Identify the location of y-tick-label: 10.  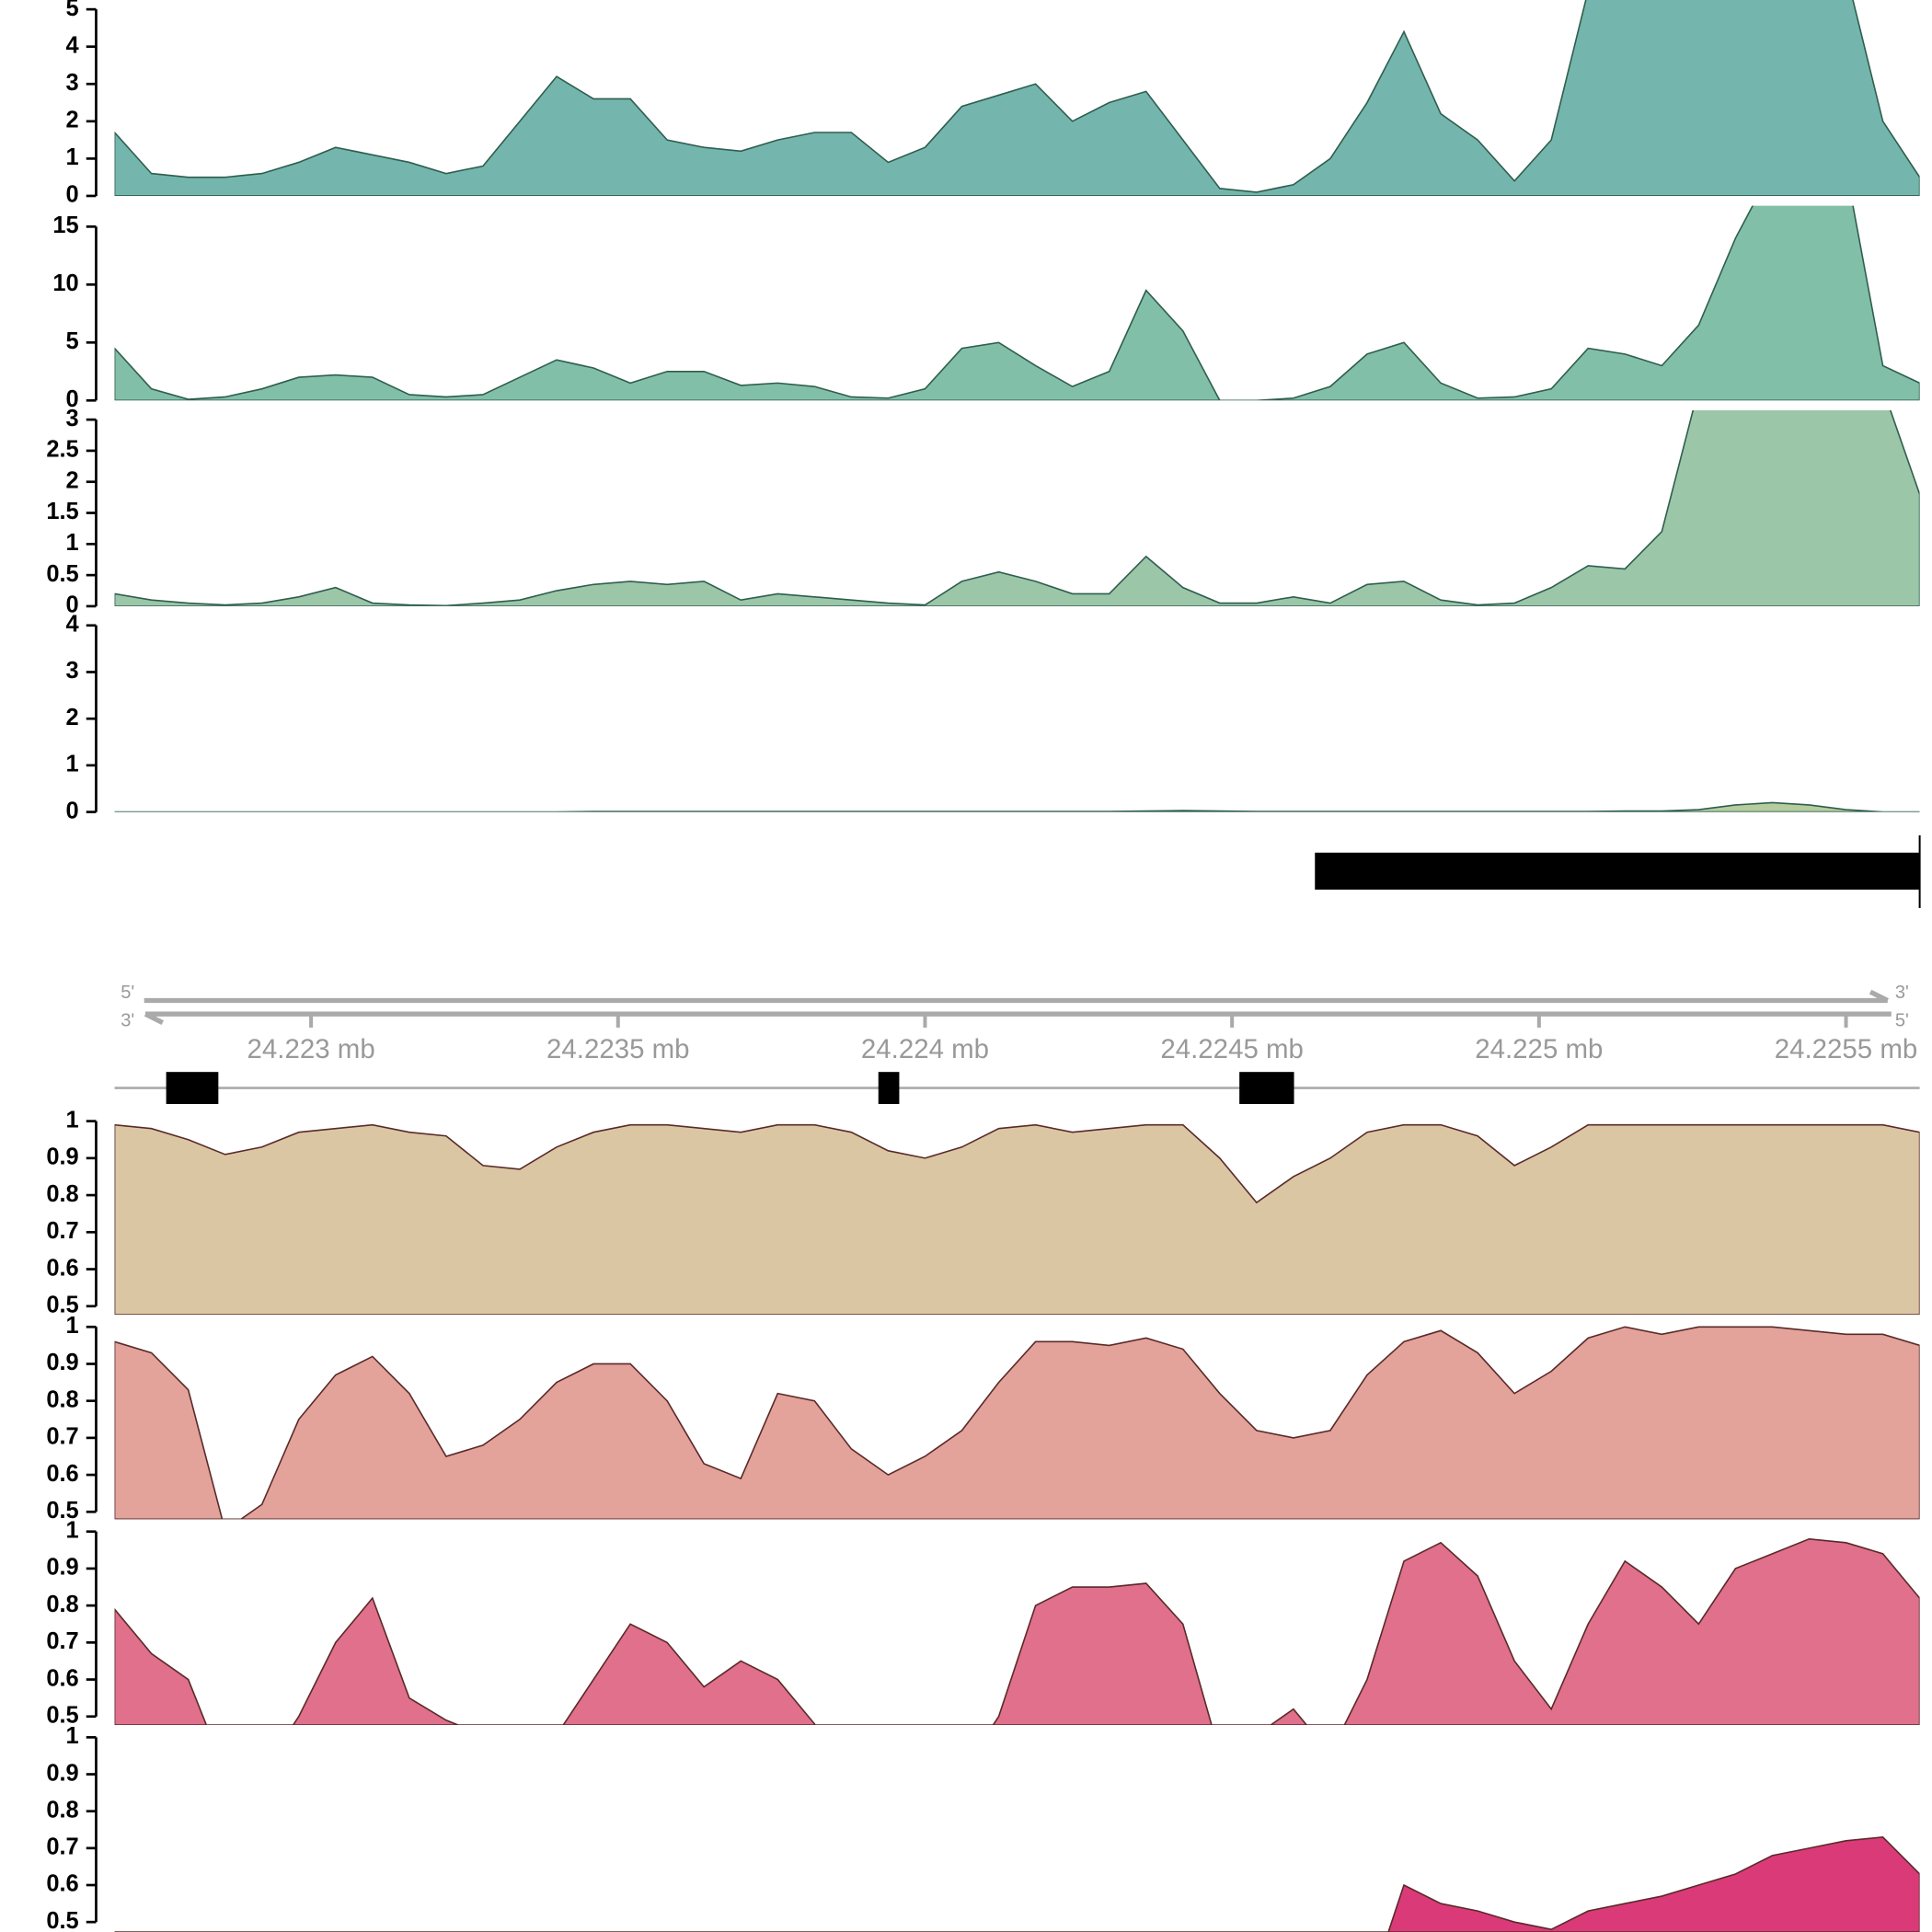
(65, 283).